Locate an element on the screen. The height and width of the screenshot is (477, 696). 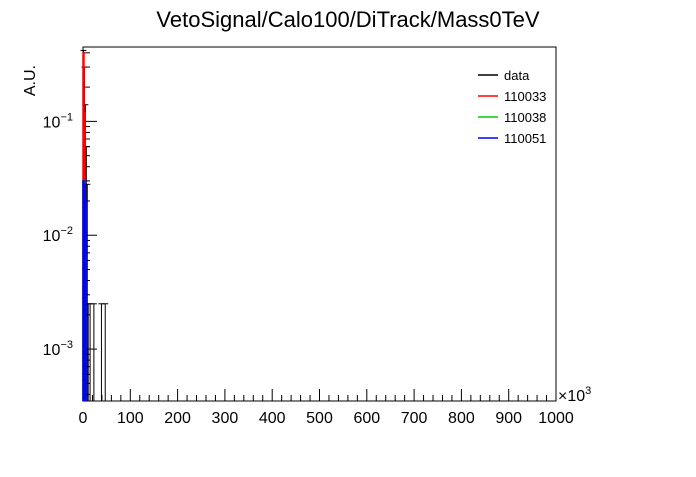
x-tick-label: 1000 is located at coordinates (556, 418).